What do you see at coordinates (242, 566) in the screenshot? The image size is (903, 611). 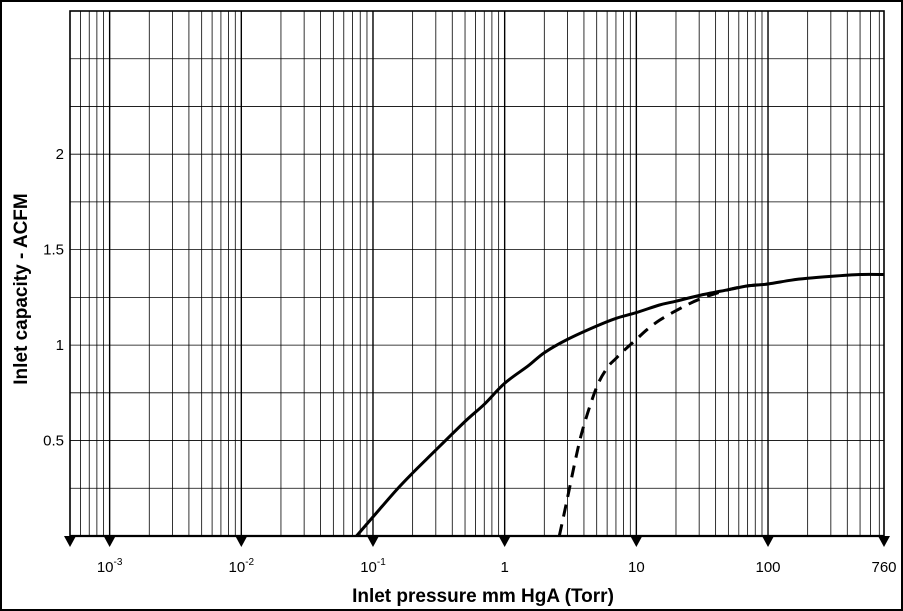 I see `x-tick-label: 10⁻²` at bounding box center [242, 566].